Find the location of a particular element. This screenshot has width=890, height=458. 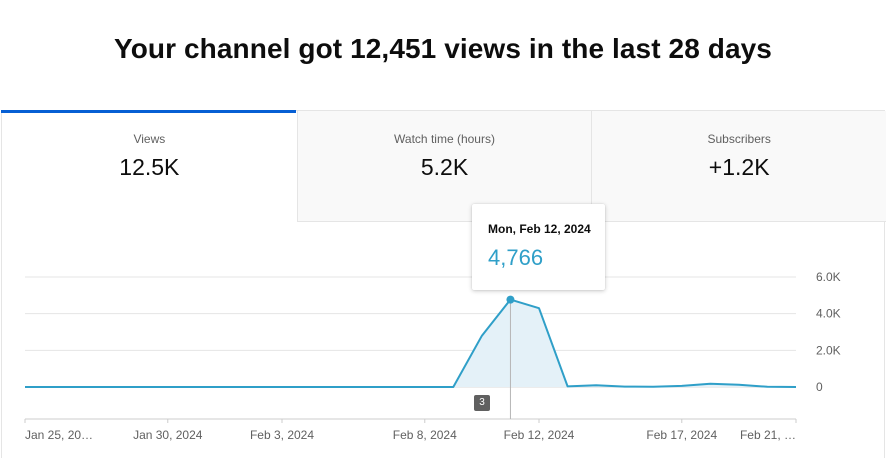

chart-tooltip: Mon, Feb 12, 2024 4,766 is located at coordinates (538, 247).